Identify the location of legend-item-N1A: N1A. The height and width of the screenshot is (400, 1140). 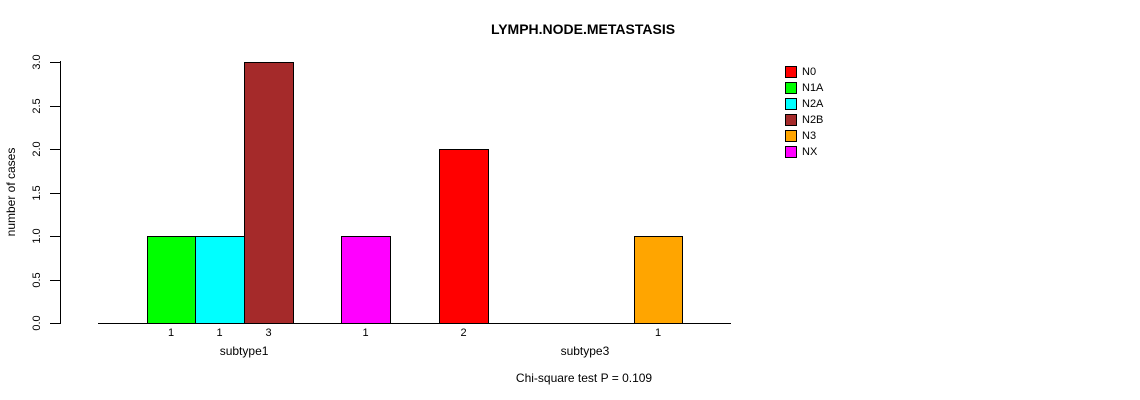
(804, 88).